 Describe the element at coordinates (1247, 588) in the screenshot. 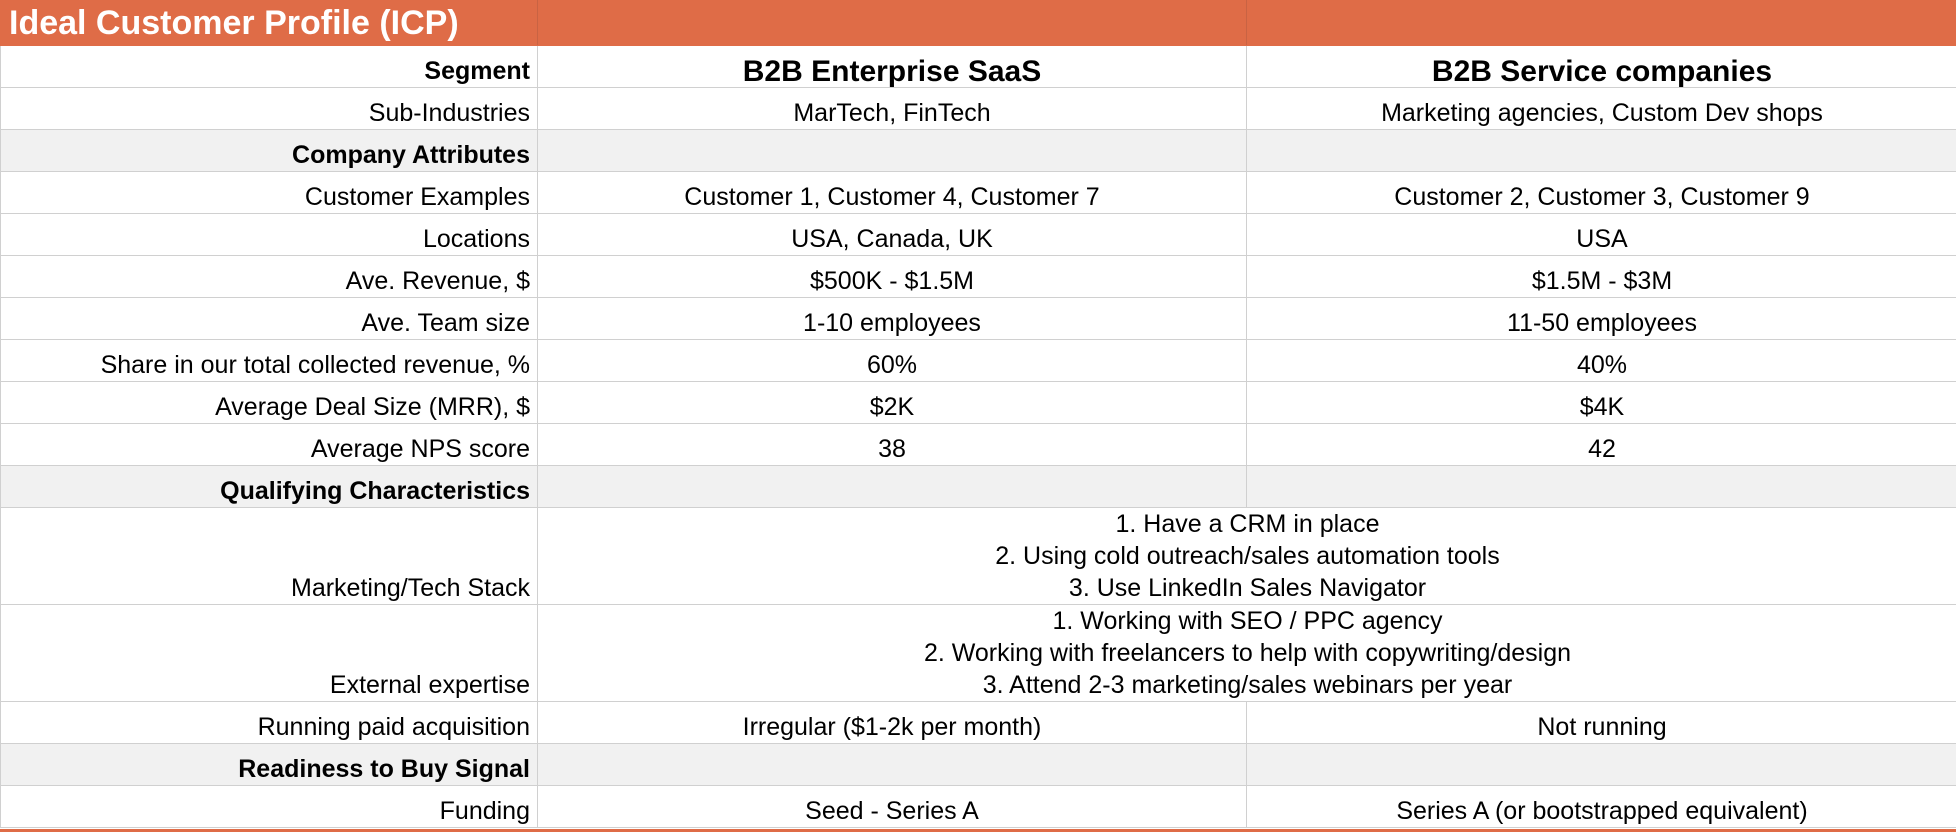

I see `list-item: 3. Use LinkedIn Sales Navigator` at that location.